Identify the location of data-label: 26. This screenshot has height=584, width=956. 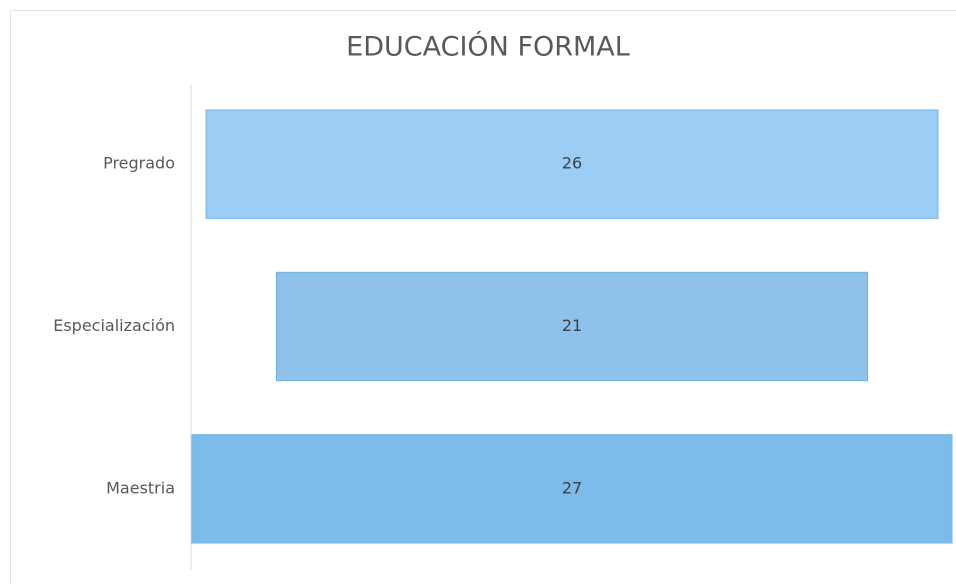
(572, 163).